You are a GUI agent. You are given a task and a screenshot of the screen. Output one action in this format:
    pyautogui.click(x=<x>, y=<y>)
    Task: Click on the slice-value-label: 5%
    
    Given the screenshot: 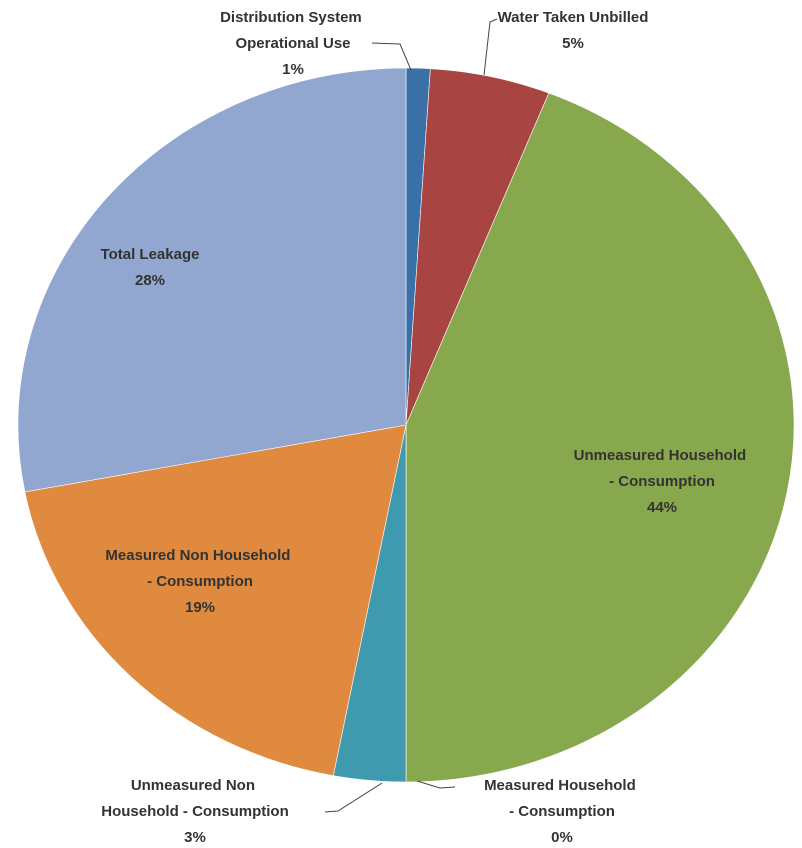 What is the action you would take?
    pyautogui.click(x=573, y=43)
    